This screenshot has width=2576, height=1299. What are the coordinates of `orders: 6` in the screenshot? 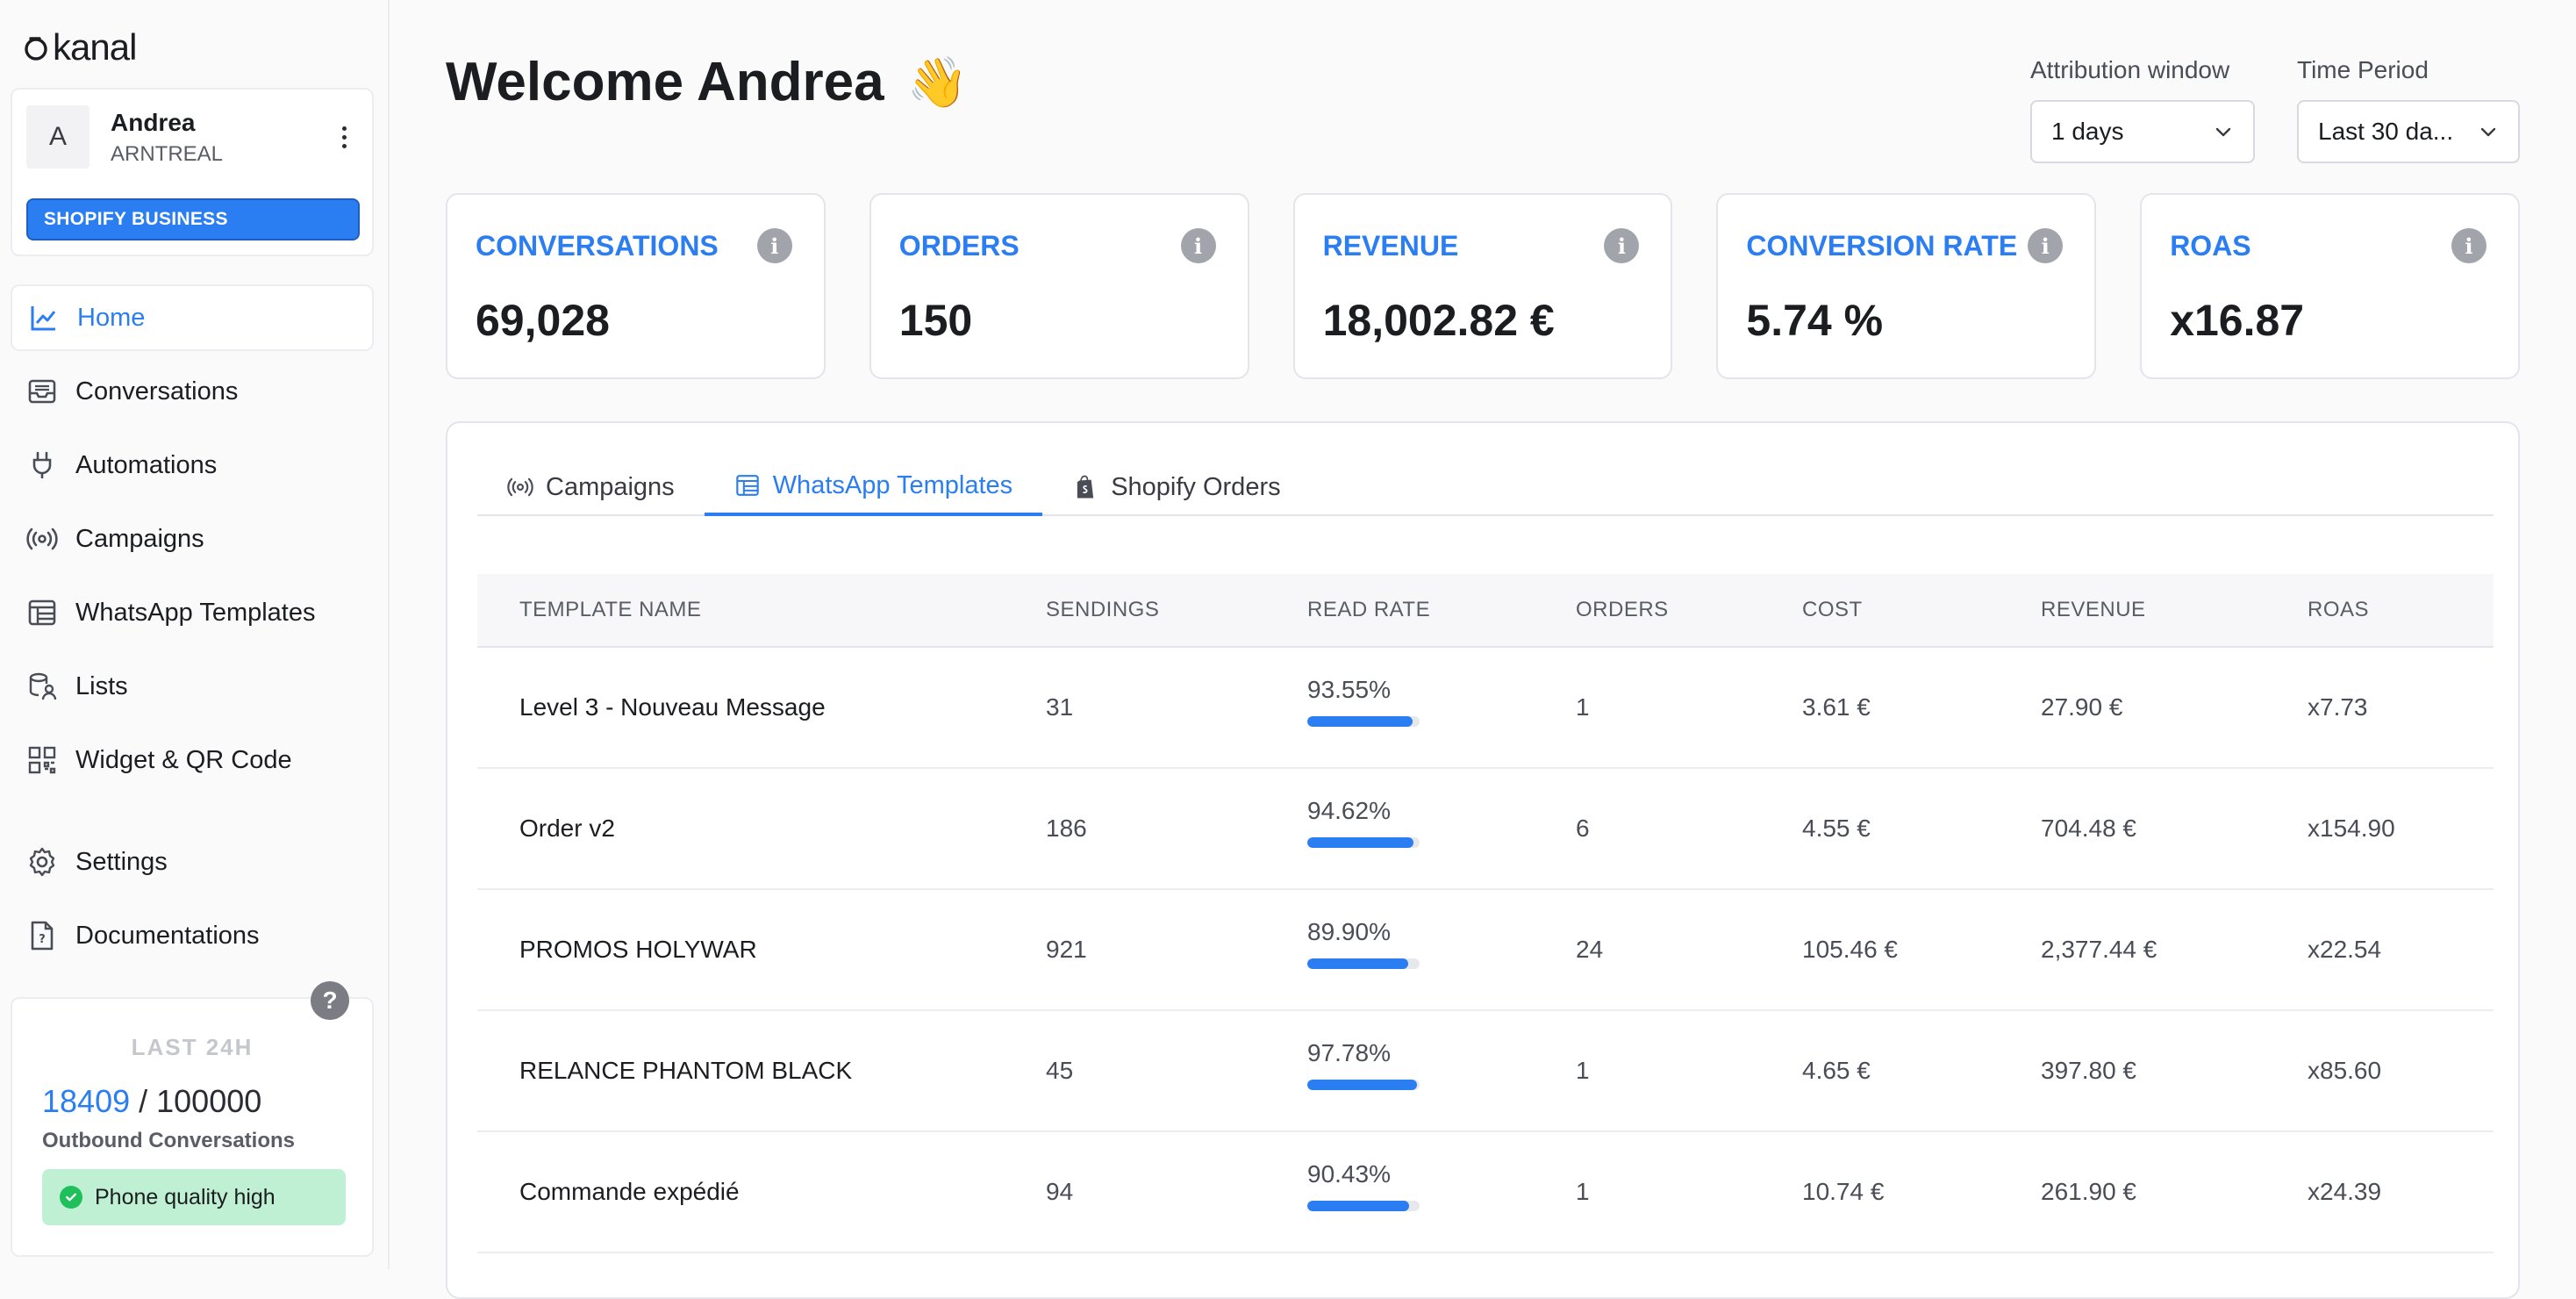 It's located at (1583, 828).